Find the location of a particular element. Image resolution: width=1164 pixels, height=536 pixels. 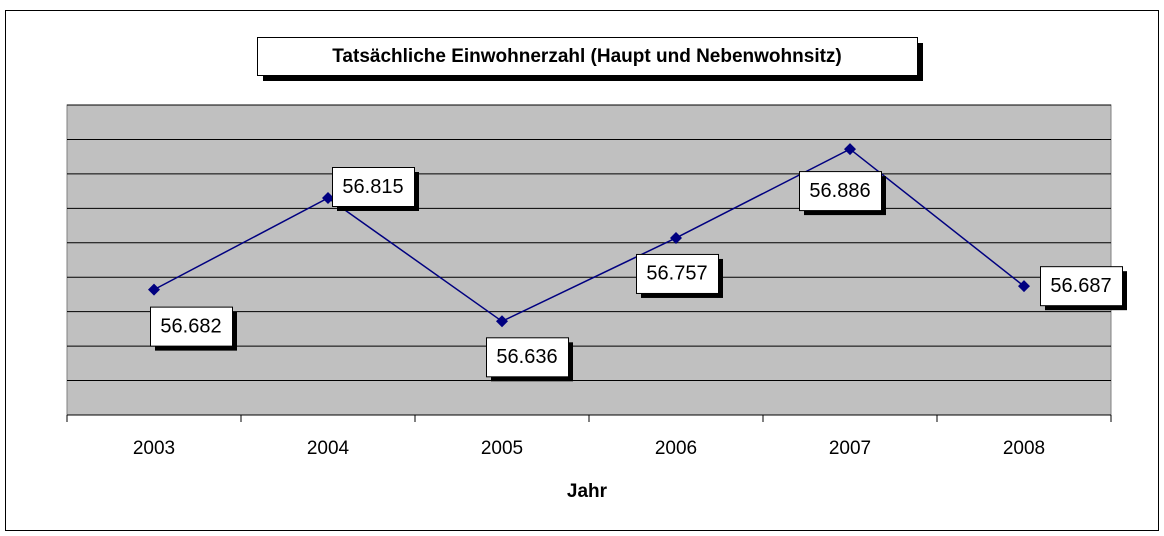

x-axis-title: Jahr is located at coordinates (587, 491).